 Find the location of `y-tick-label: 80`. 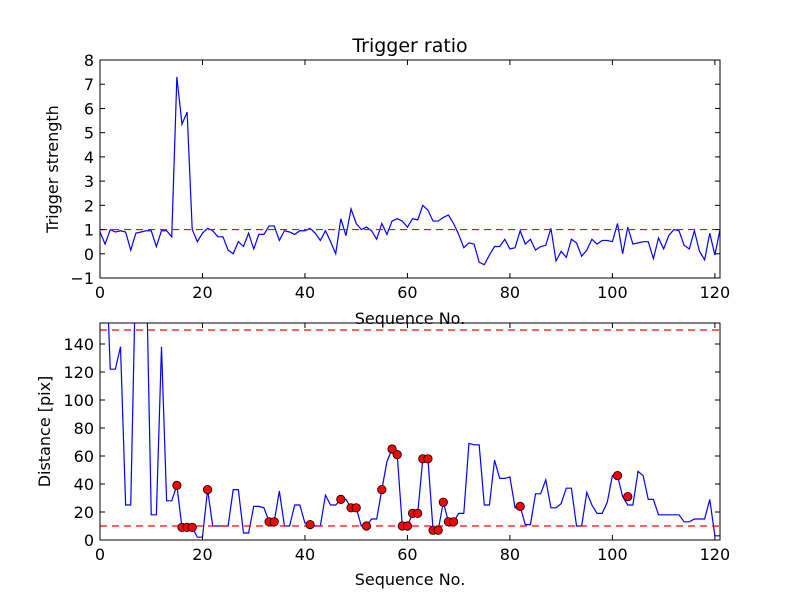

y-tick-label: 80 is located at coordinates (84, 428).